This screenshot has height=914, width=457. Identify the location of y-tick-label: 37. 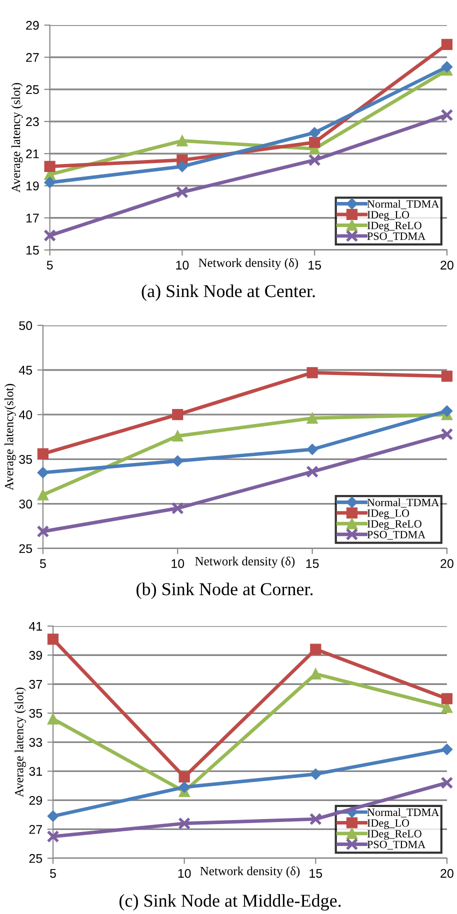
(35, 684).